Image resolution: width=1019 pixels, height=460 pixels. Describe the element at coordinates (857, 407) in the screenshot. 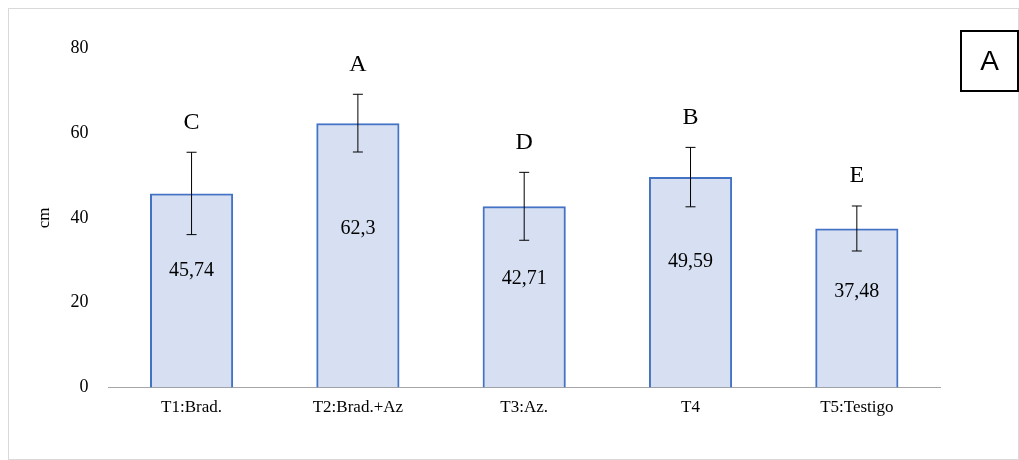

I see `x-tick-label: T5:Testigo` at that location.